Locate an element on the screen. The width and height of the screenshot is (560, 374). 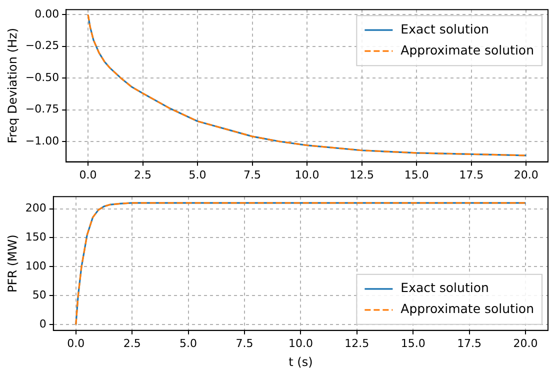
y-tick-label: 50 is located at coordinates (39, 295).